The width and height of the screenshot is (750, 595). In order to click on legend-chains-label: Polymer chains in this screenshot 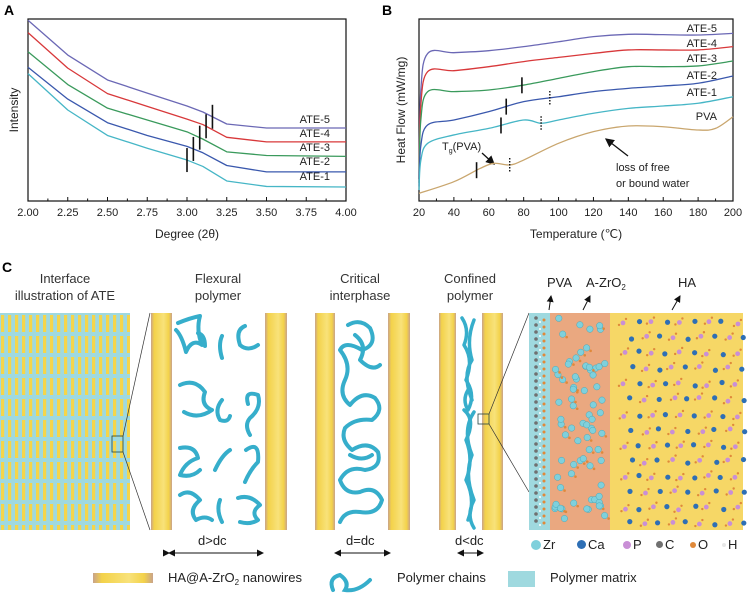, I will do `click(441, 577)`.